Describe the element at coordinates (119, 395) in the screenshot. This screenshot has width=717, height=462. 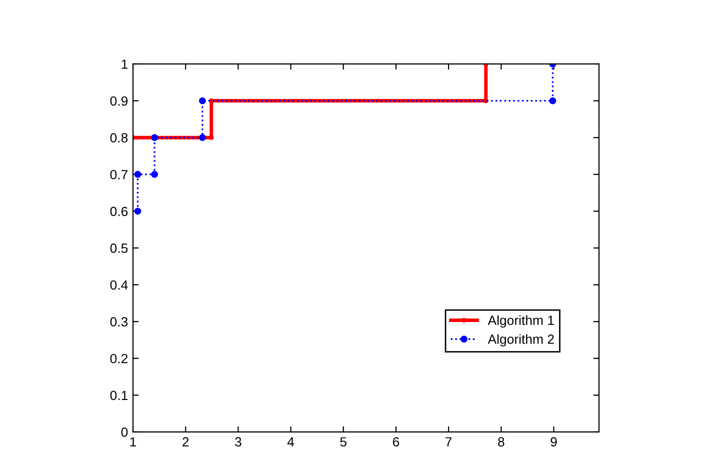
I see `y-tick-label: 0.1` at that location.